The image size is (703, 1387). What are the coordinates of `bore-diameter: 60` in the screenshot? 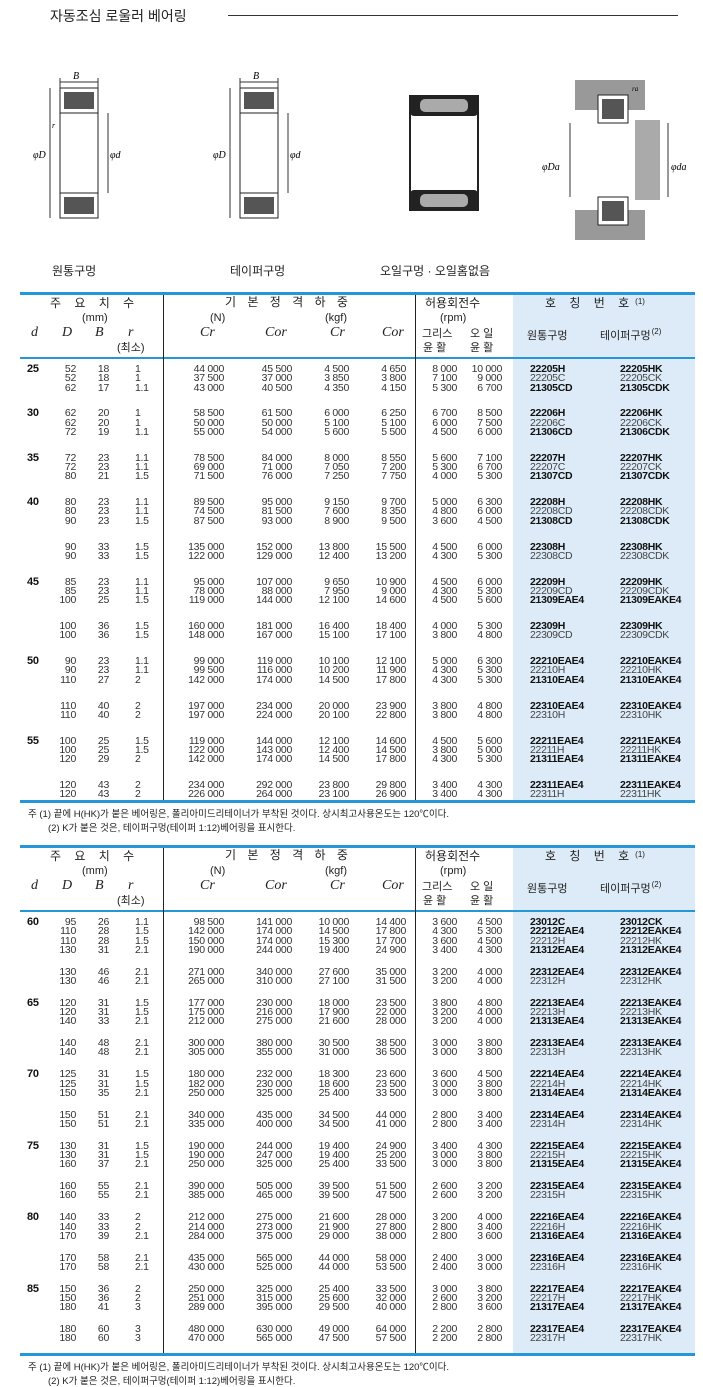 It's located at (33, 922).